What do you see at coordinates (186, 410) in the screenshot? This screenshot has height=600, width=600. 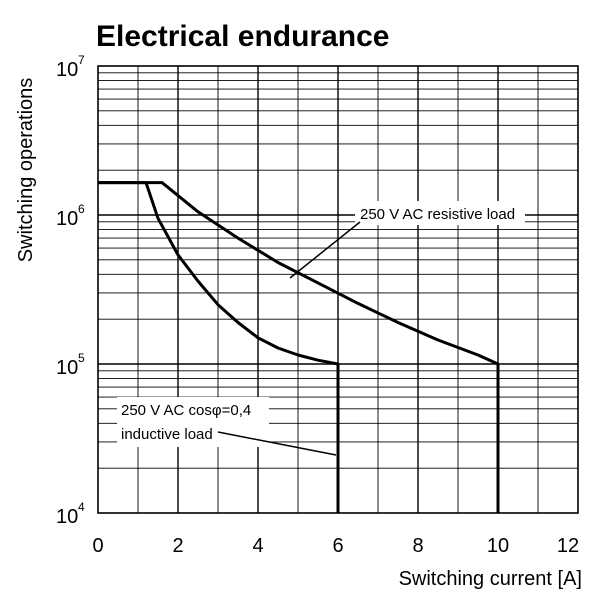 I see `annotation-inductive-line1: 250 V AC cosφ=0,4` at bounding box center [186, 410].